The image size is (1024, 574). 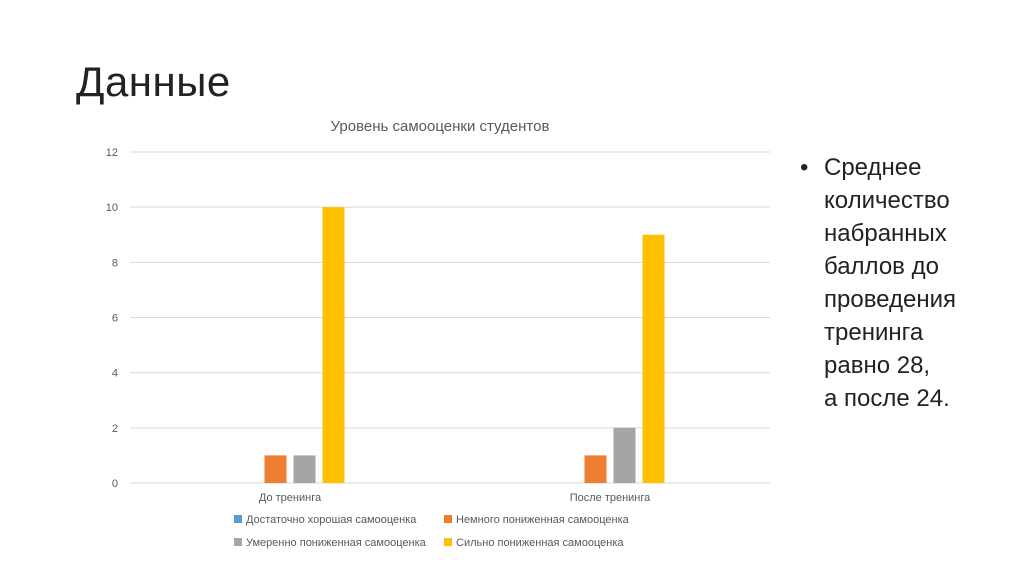 I want to click on legend-label: Умеренно пониженная самооценка, so click(x=336, y=543).